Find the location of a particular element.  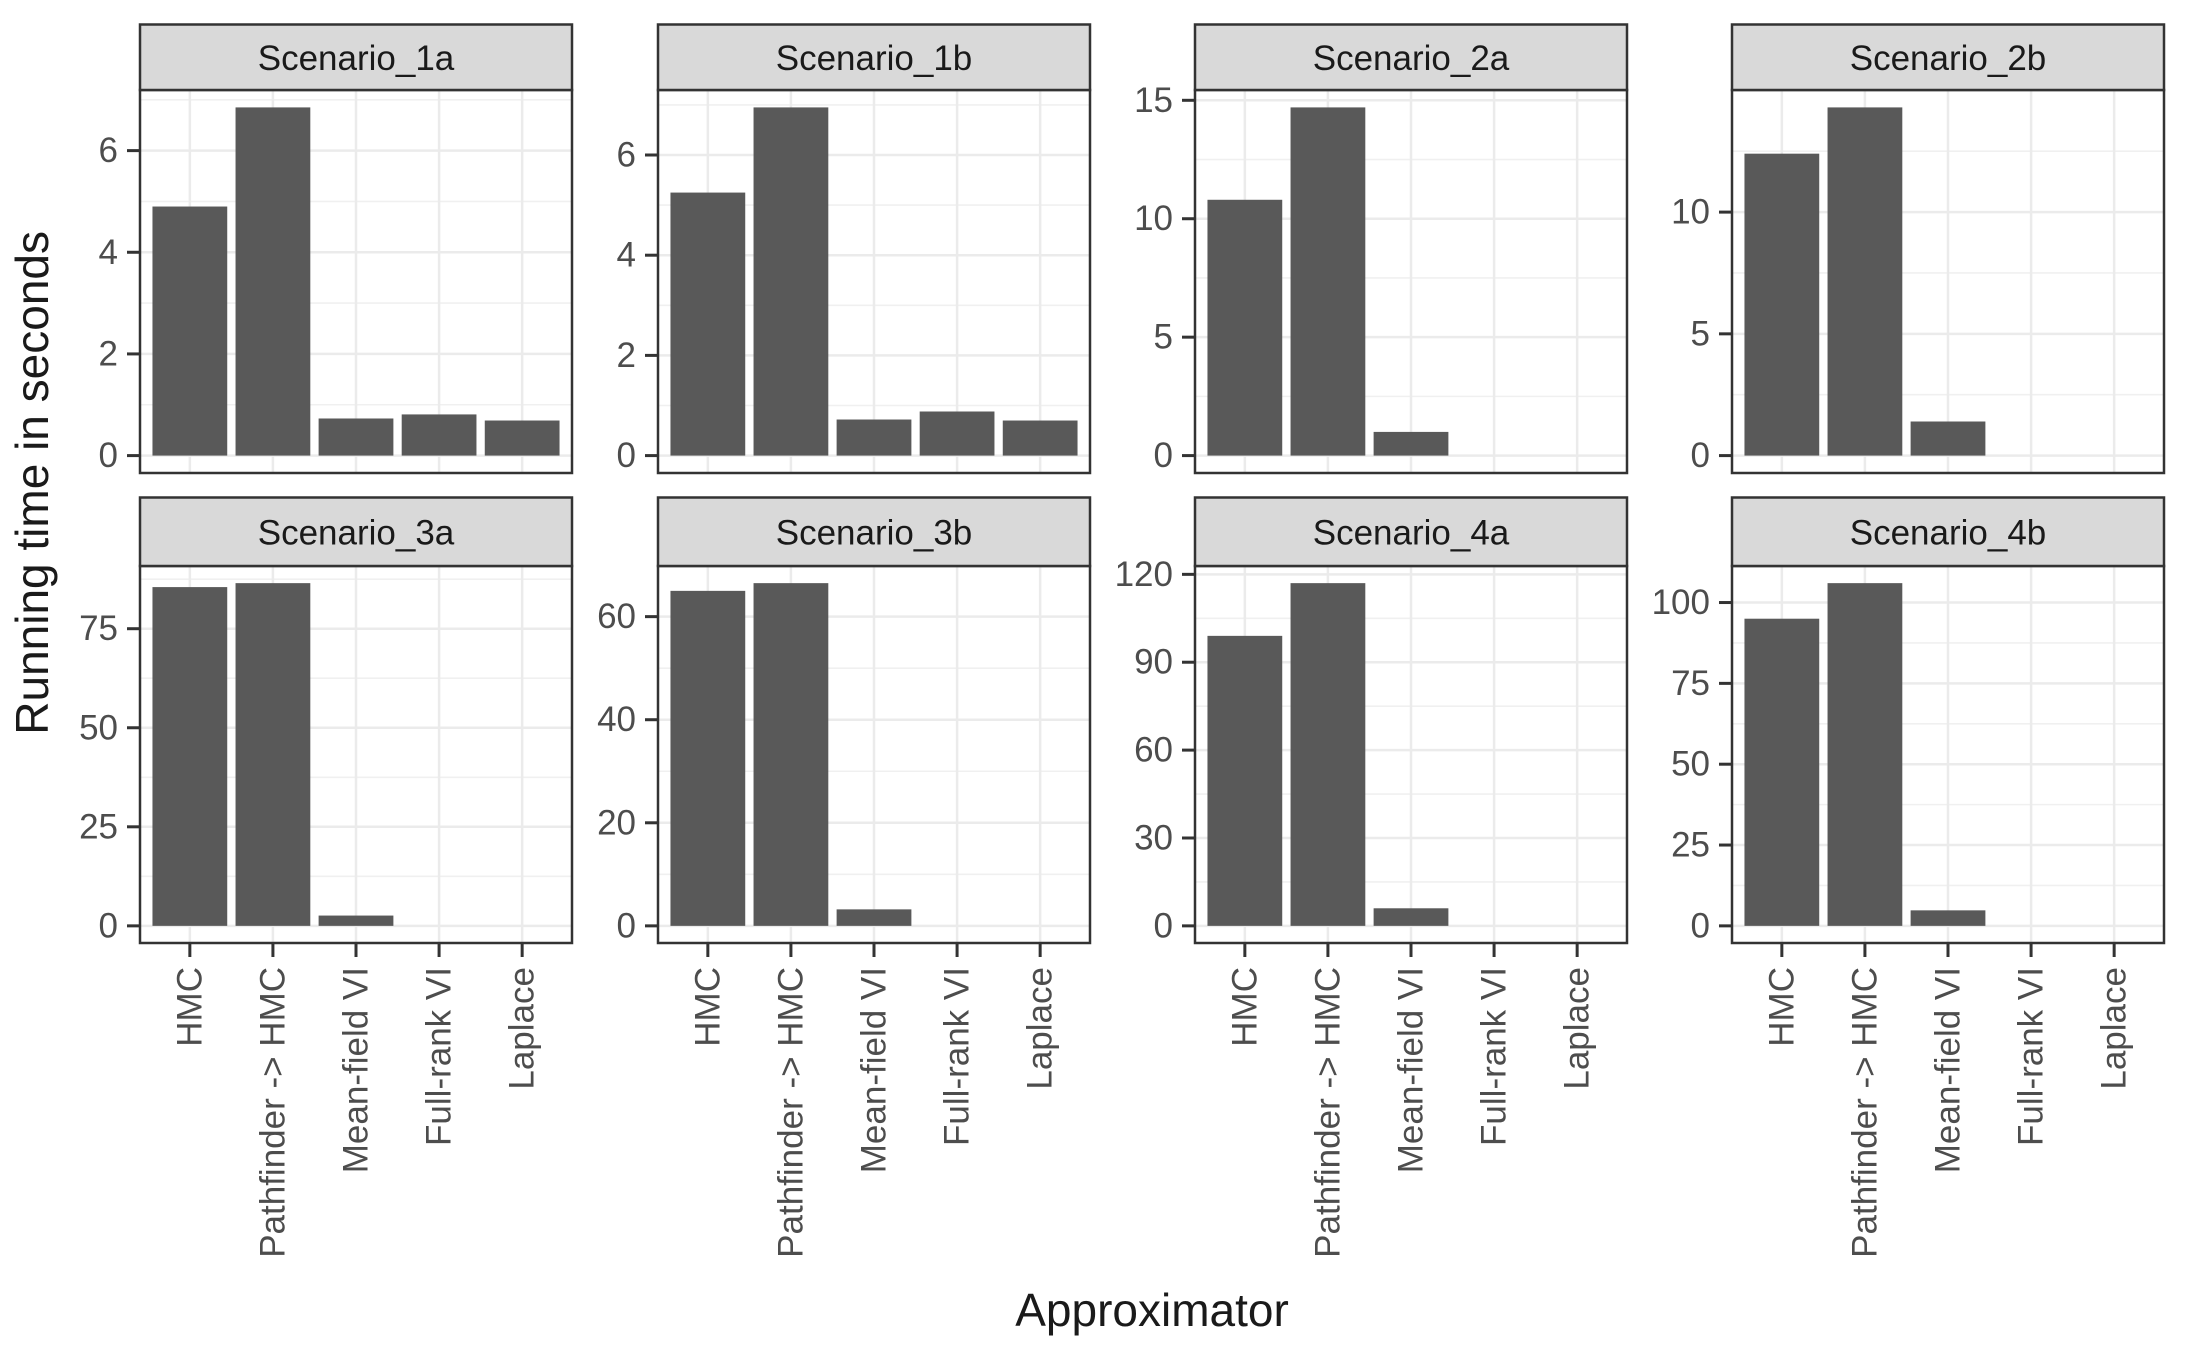

y-tick-label: 75 is located at coordinates (1690, 683).